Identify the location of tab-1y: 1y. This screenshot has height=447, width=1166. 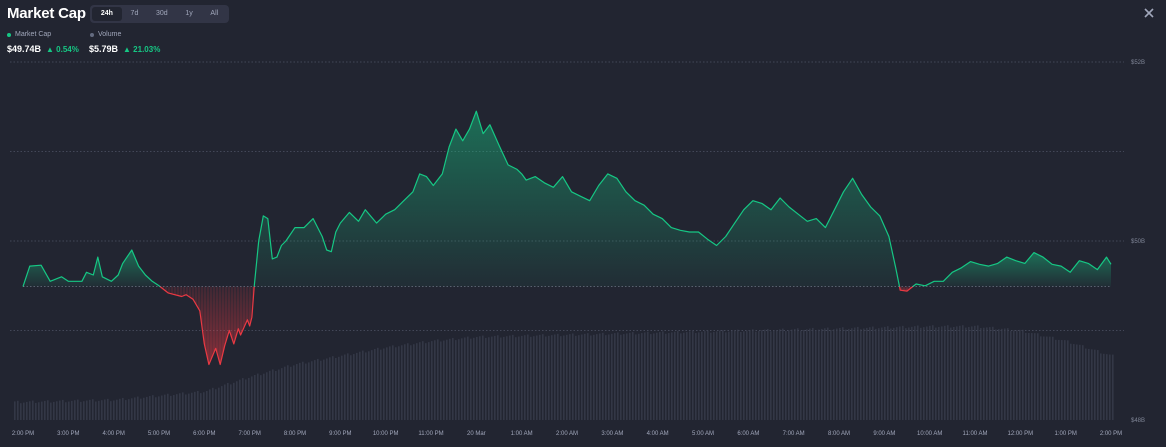
(189, 13).